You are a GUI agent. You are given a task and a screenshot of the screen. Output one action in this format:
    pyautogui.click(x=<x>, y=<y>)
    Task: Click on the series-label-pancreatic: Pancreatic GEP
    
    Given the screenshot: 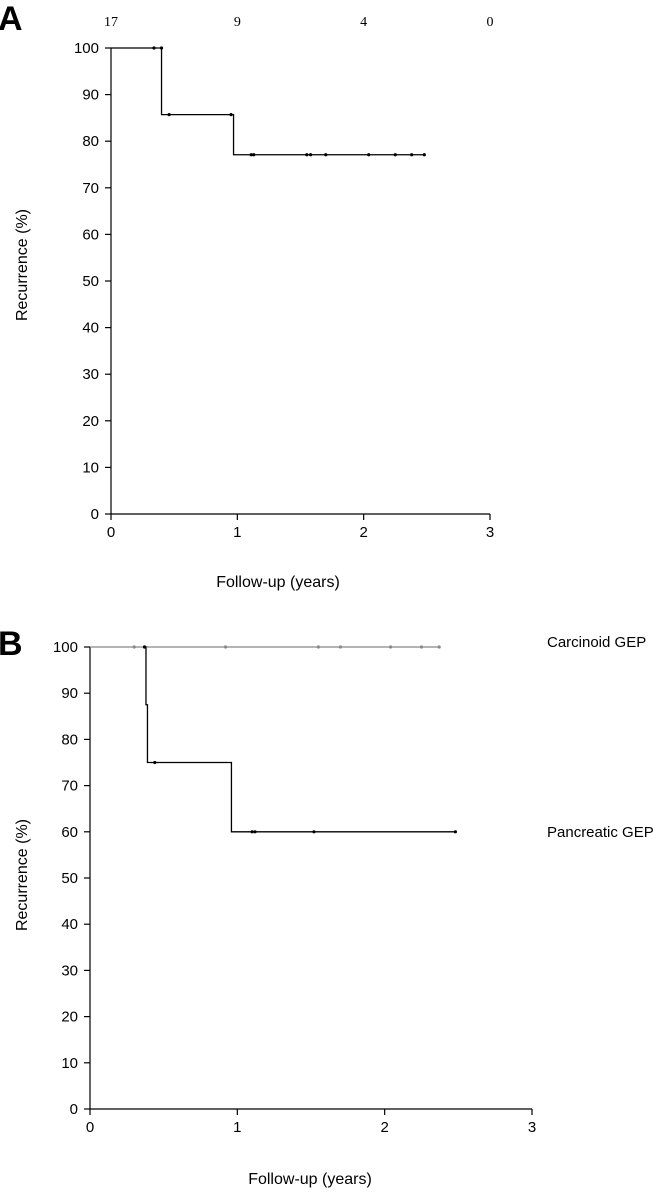 What is the action you would take?
    pyautogui.click(x=600, y=832)
    